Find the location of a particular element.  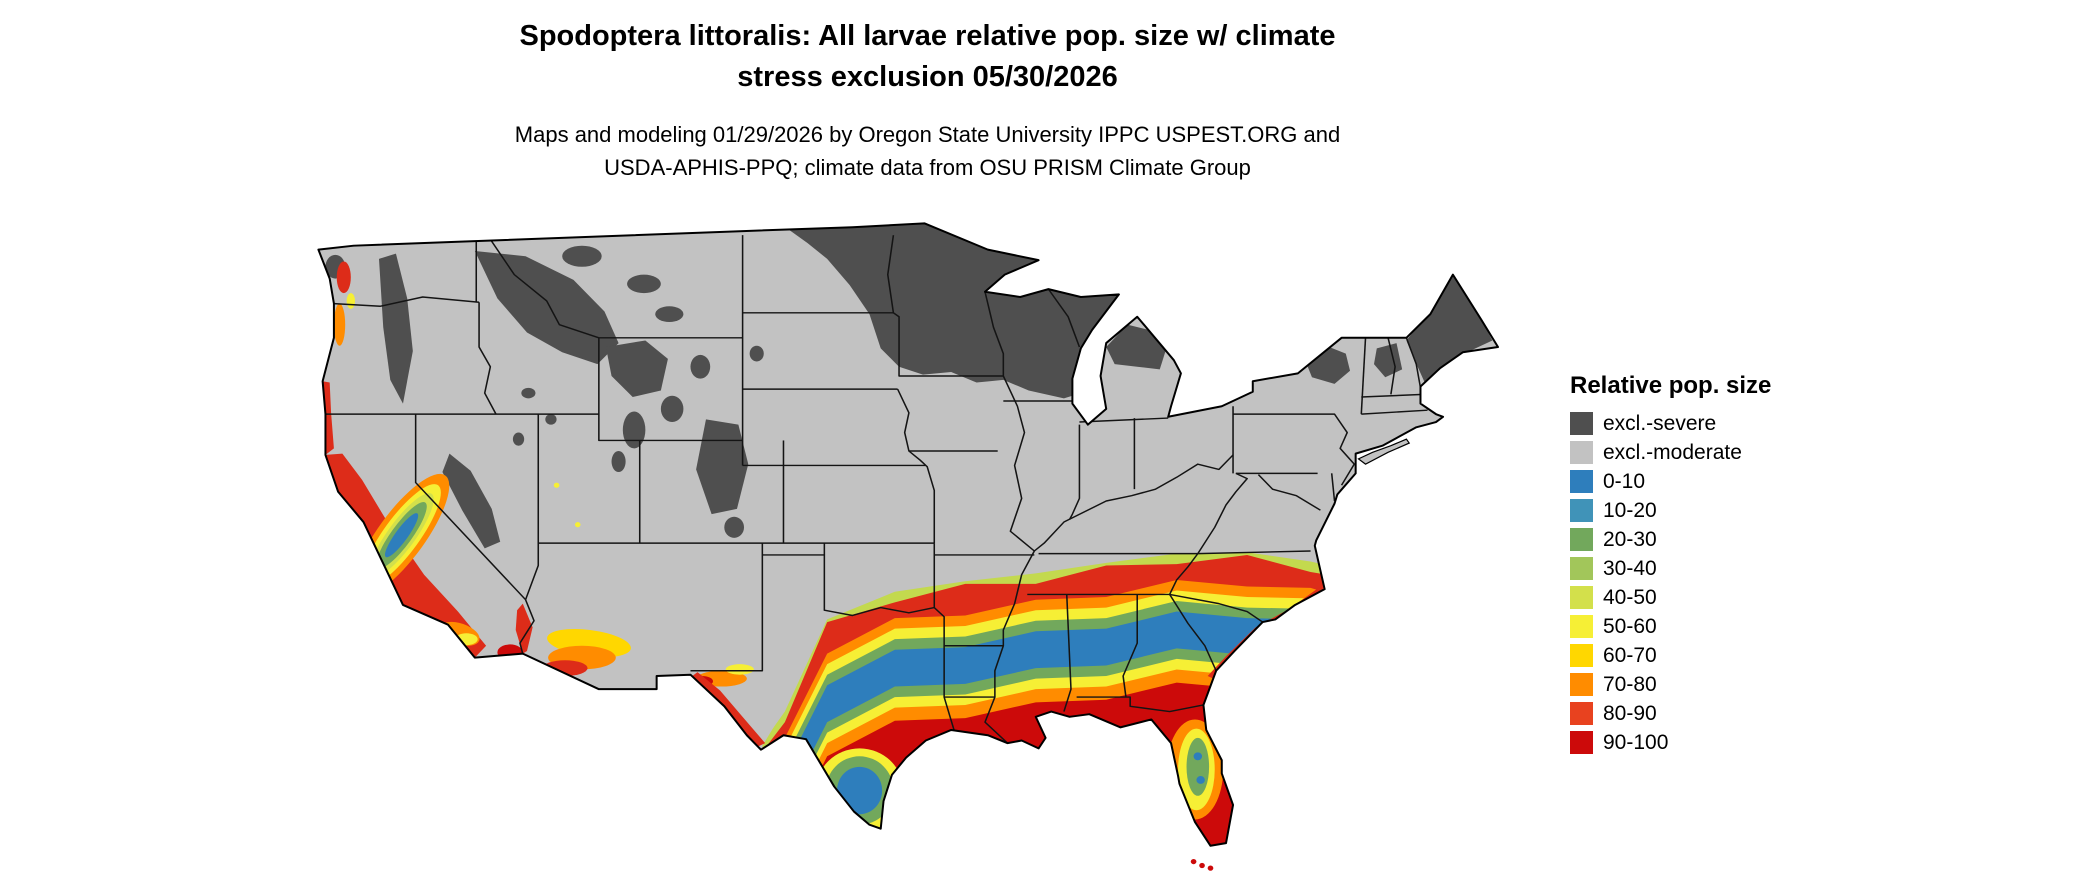

legend-item-label: 70-80 is located at coordinates (1630, 684).